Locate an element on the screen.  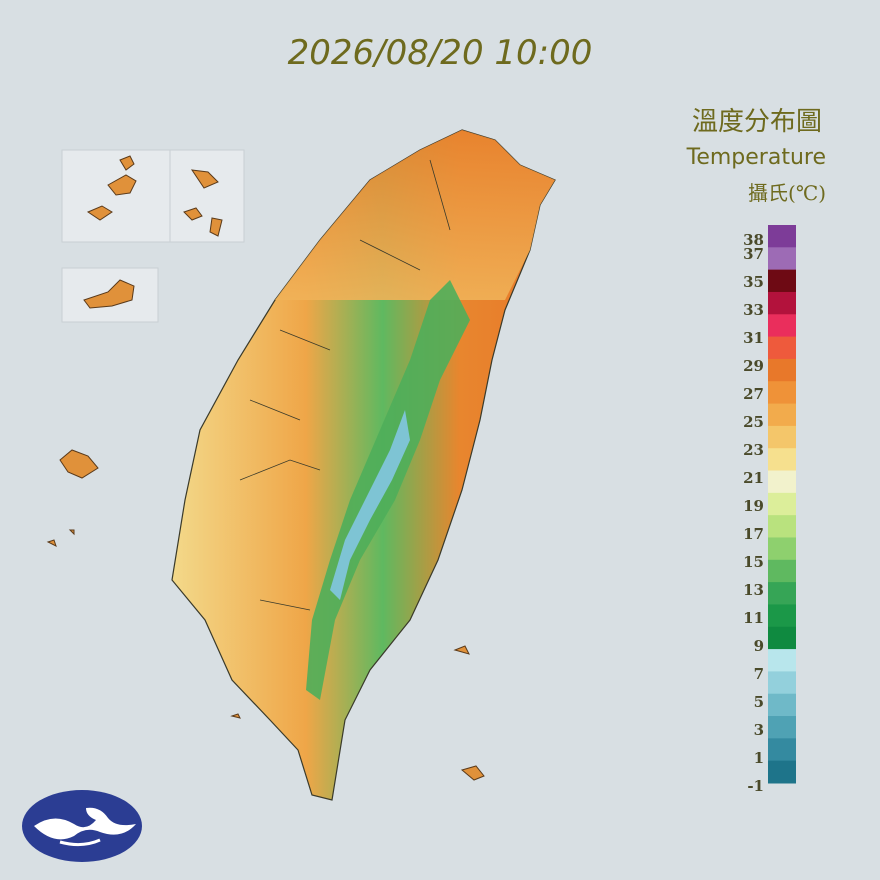
legend-label: 25 is located at coordinates (753, 422).